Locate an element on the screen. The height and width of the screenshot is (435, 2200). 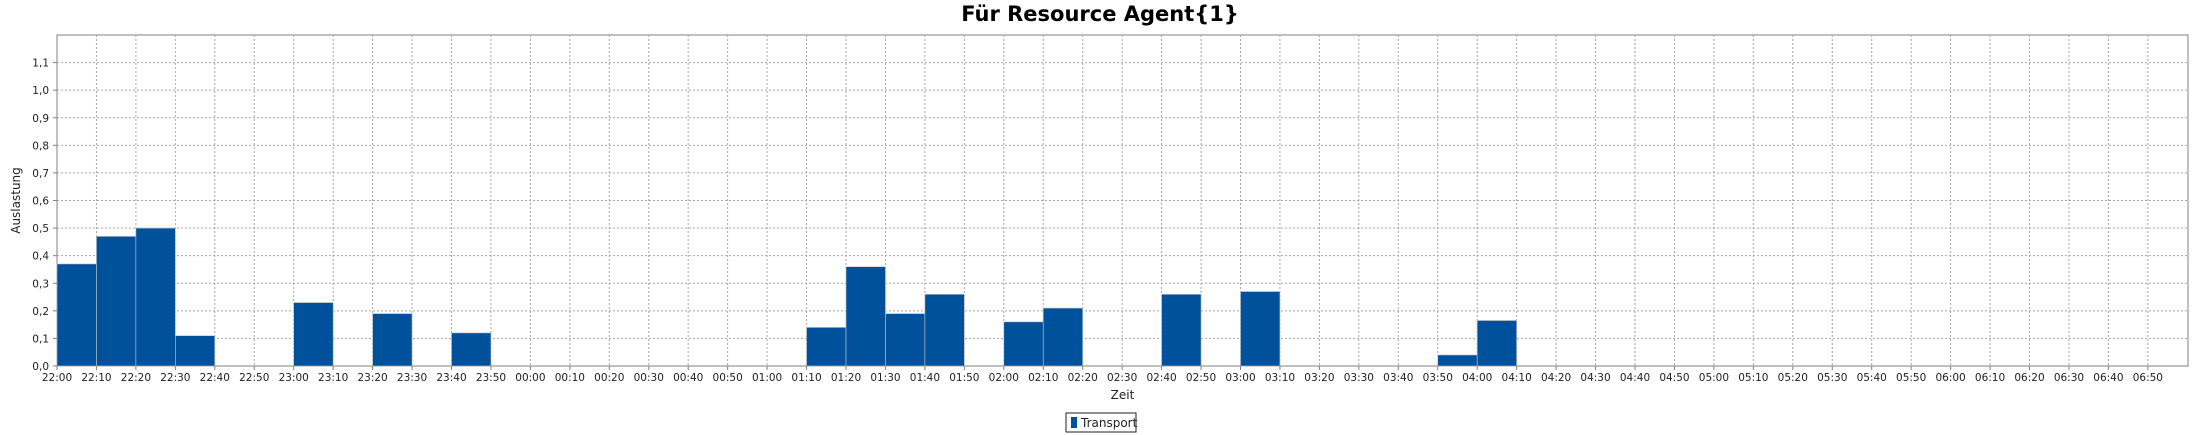
x-tick-label: 01:30 is located at coordinates (885, 378).